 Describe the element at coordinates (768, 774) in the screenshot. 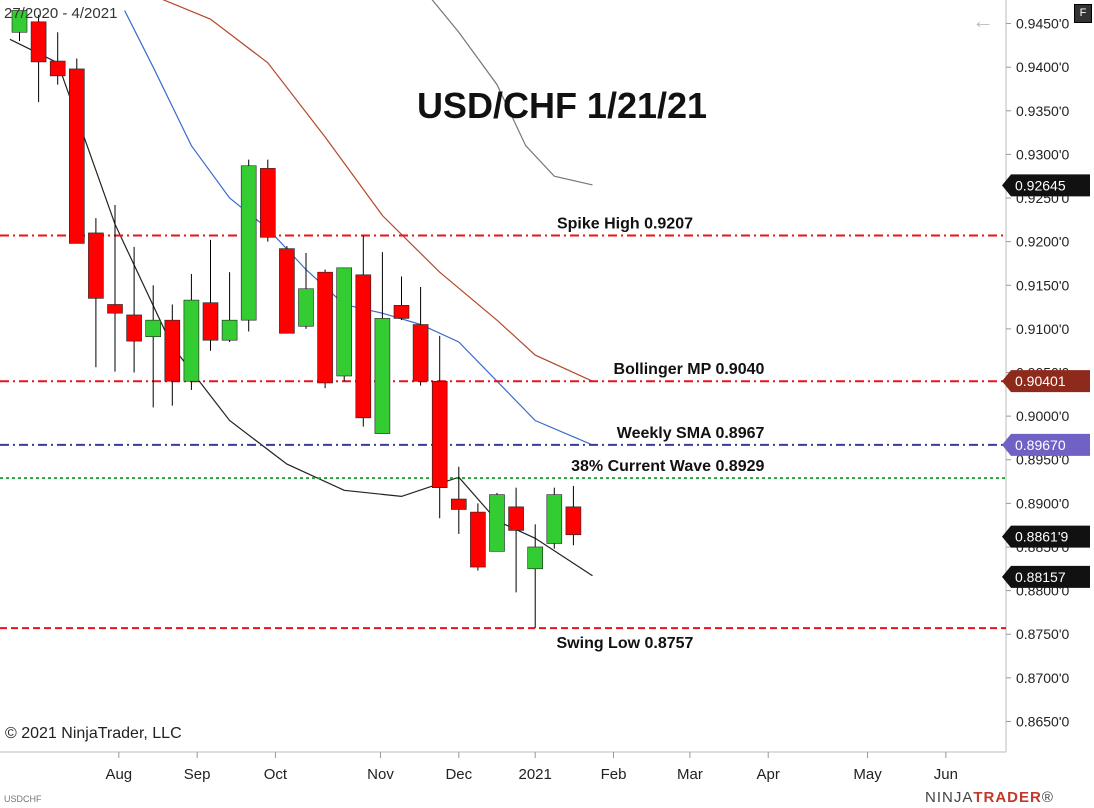

I see `x-tick-label: Apr` at that location.